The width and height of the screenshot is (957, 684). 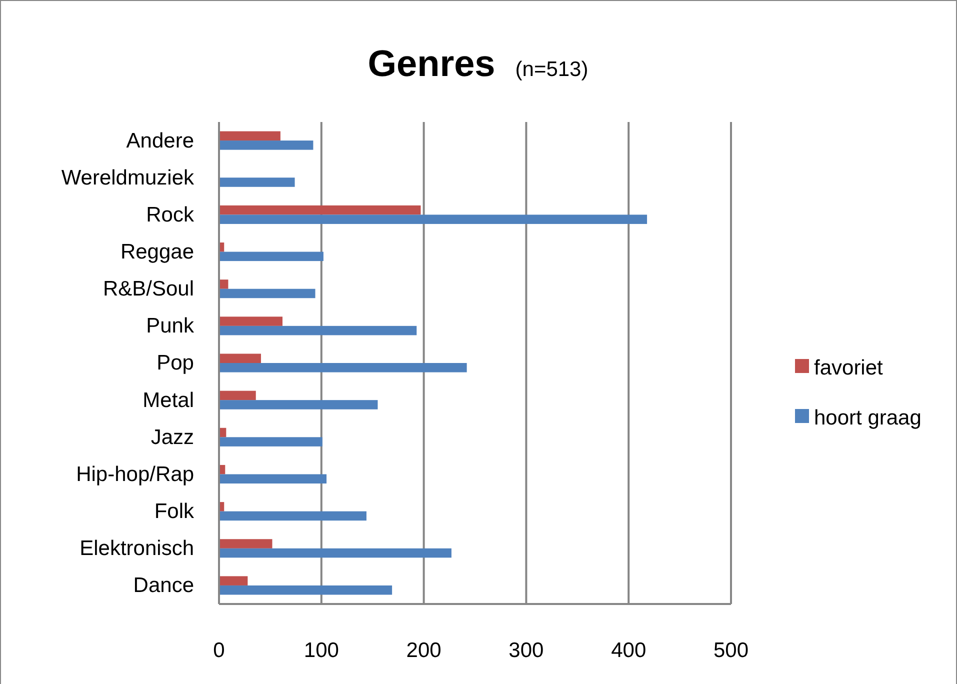 I want to click on y-tick-label: Elektronisch, so click(x=137, y=548).